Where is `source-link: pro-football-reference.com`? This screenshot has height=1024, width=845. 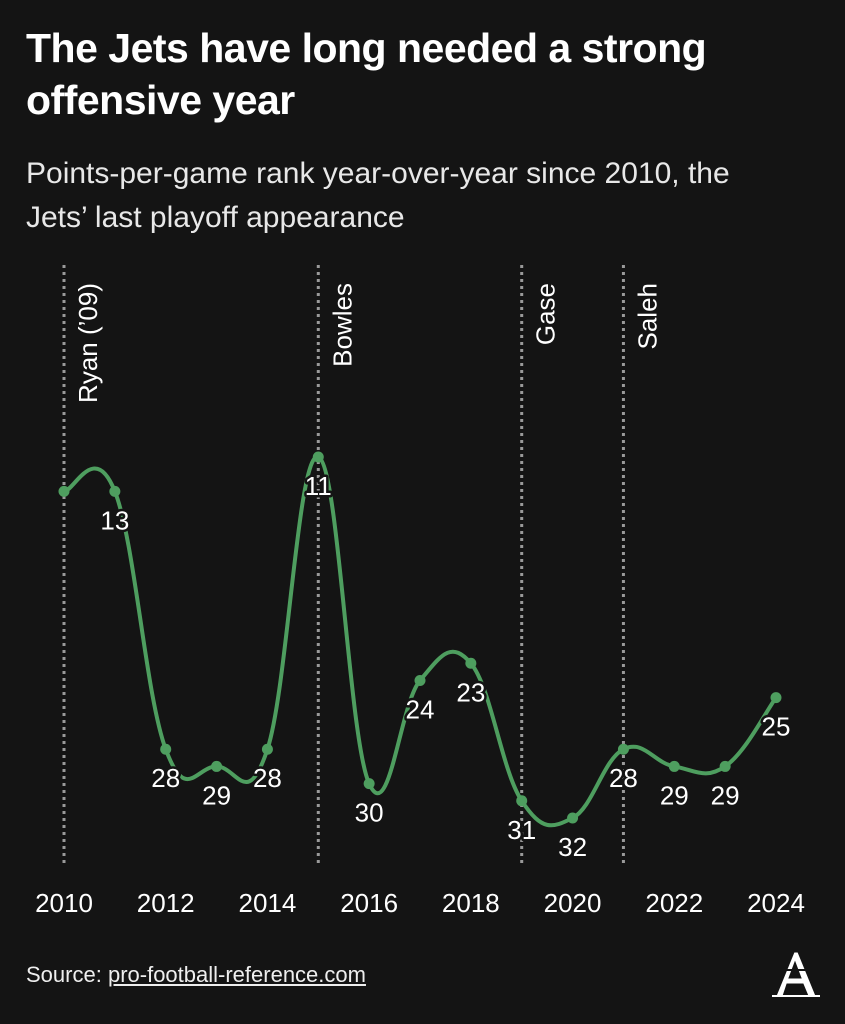
source-link: pro-football-reference.com is located at coordinates (236, 974).